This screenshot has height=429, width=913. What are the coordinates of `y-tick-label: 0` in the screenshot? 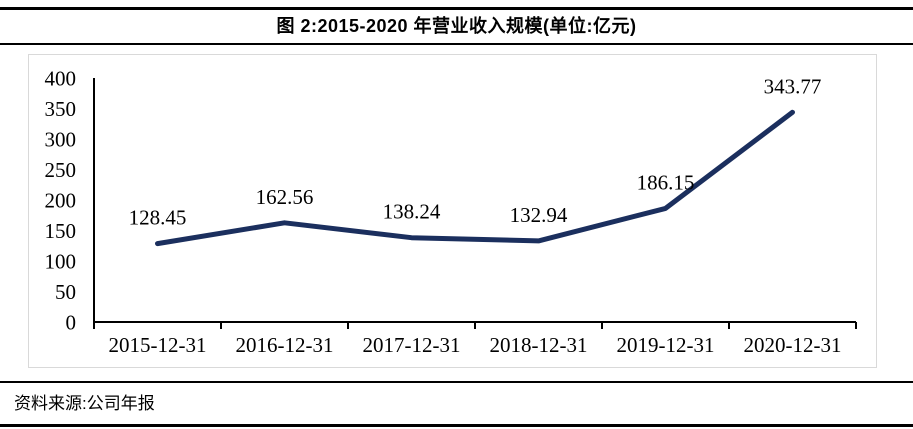 It's located at (71, 322).